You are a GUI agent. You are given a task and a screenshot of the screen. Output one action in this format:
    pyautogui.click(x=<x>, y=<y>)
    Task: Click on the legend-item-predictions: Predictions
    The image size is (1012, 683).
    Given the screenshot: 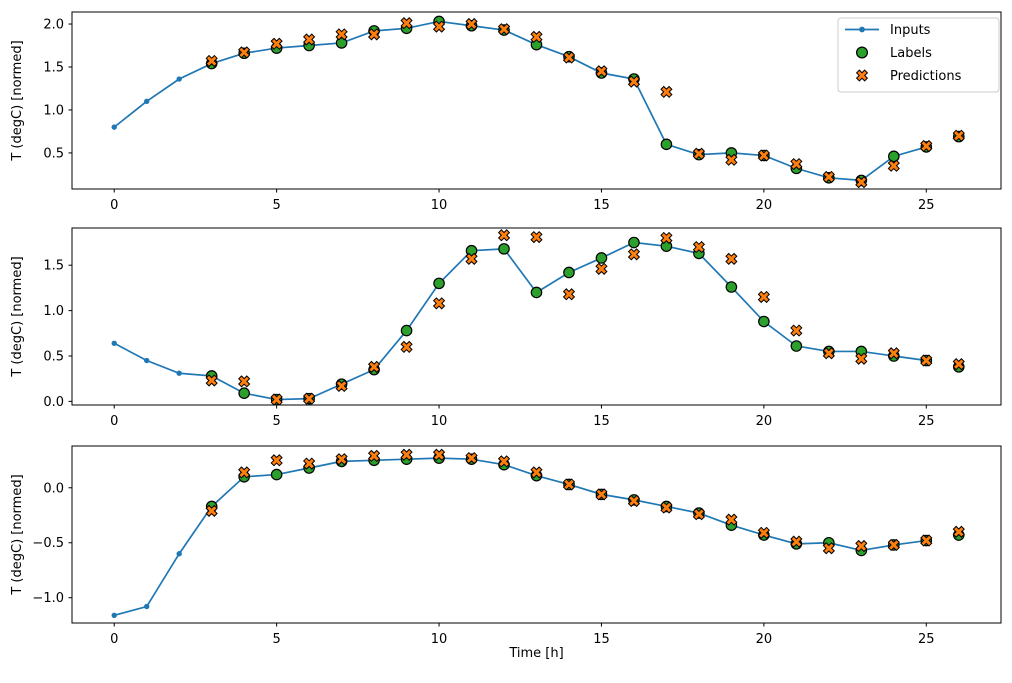 What is the action you would take?
    pyautogui.click(x=908, y=76)
    